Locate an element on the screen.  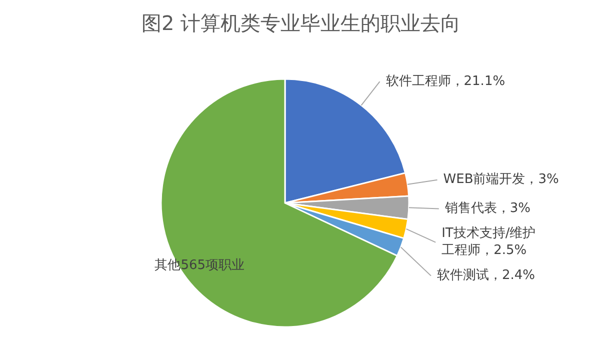
slice-label: 软件测试，2.4% is located at coordinates (486, 275).